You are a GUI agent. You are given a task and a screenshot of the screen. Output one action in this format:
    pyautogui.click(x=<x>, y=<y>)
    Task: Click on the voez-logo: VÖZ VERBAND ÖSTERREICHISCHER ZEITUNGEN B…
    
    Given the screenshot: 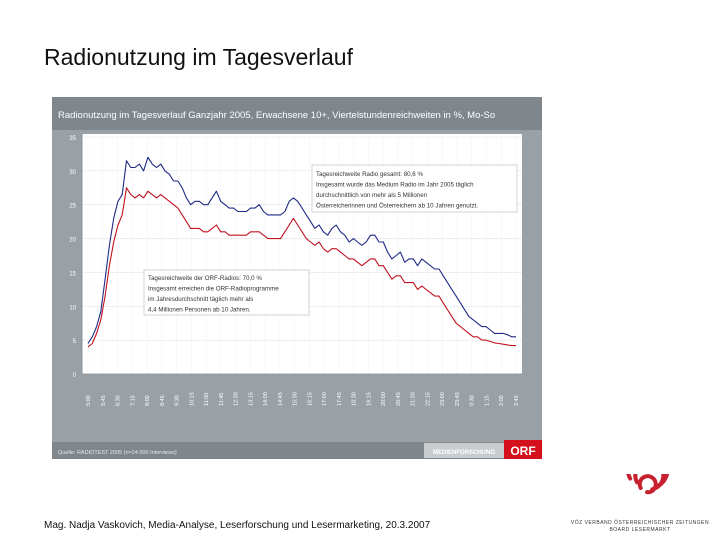 What is the action you would take?
    pyautogui.click(x=640, y=491)
    